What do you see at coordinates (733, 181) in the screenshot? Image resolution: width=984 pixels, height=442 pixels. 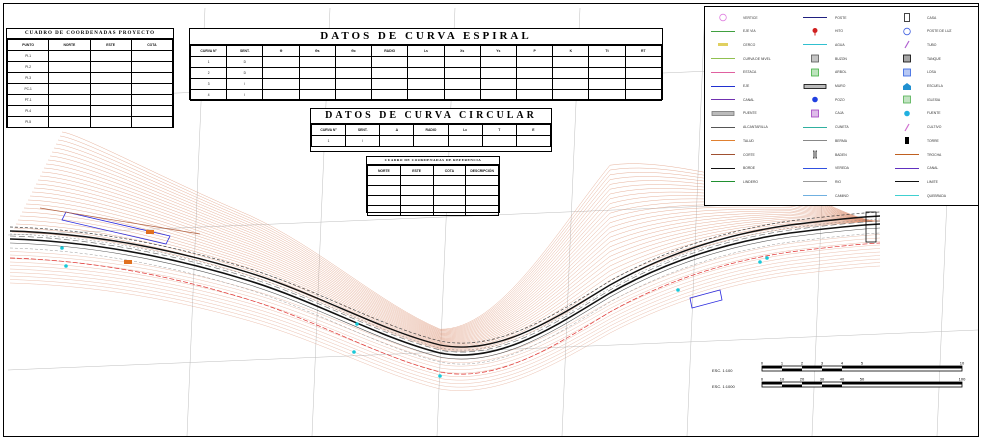 I see `legend-item: LINDERO` at bounding box center [733, 181].